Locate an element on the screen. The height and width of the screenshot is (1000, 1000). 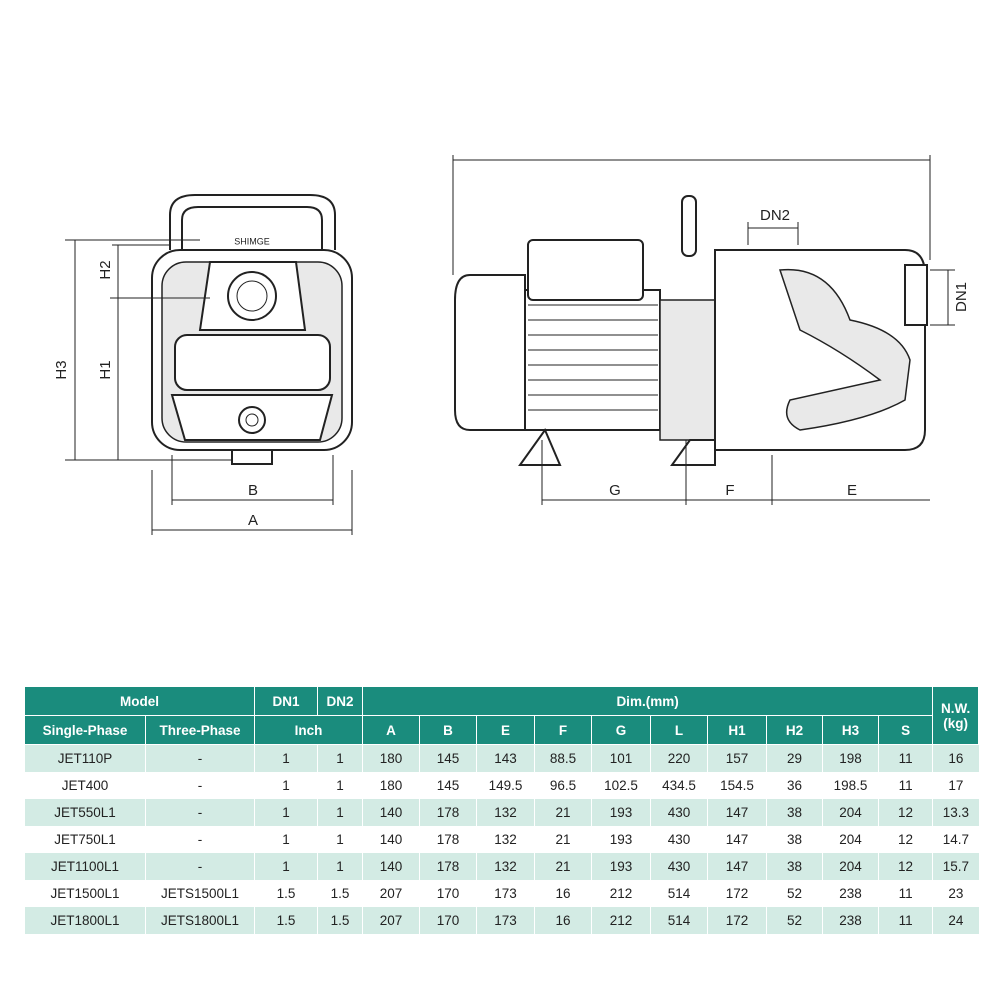
dim-label: A is located at coordinates (253, 520).